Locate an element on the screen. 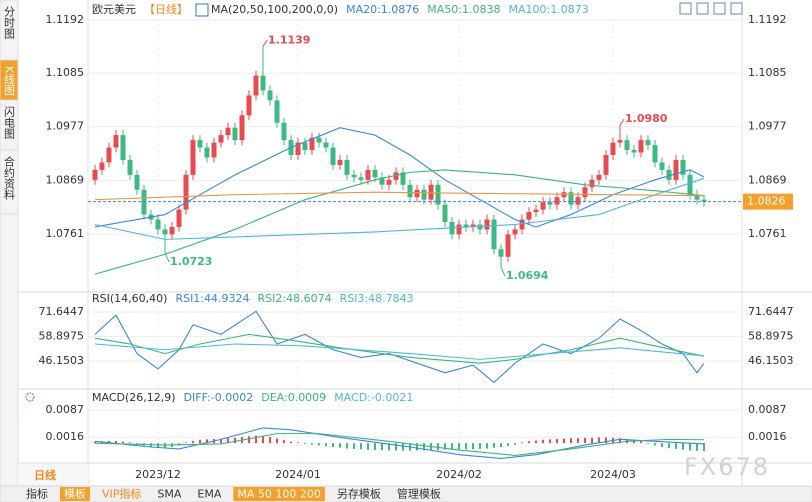  toolbar-button: 模板 is located at coordinates (75, 494).